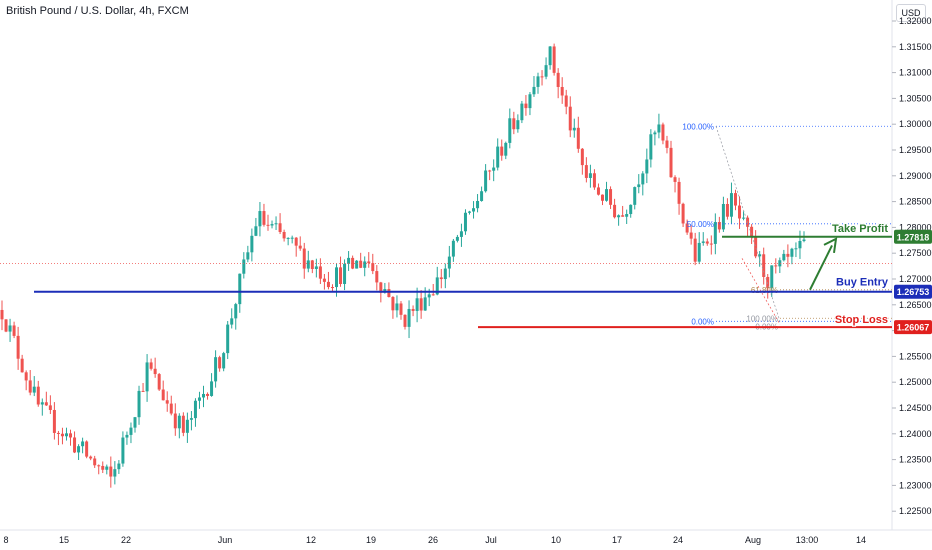 The image size is (932, 550). Describe the element at coordinates (915, 73) in the screenshot. I see `y-tick-label: 1.31000` at that location.